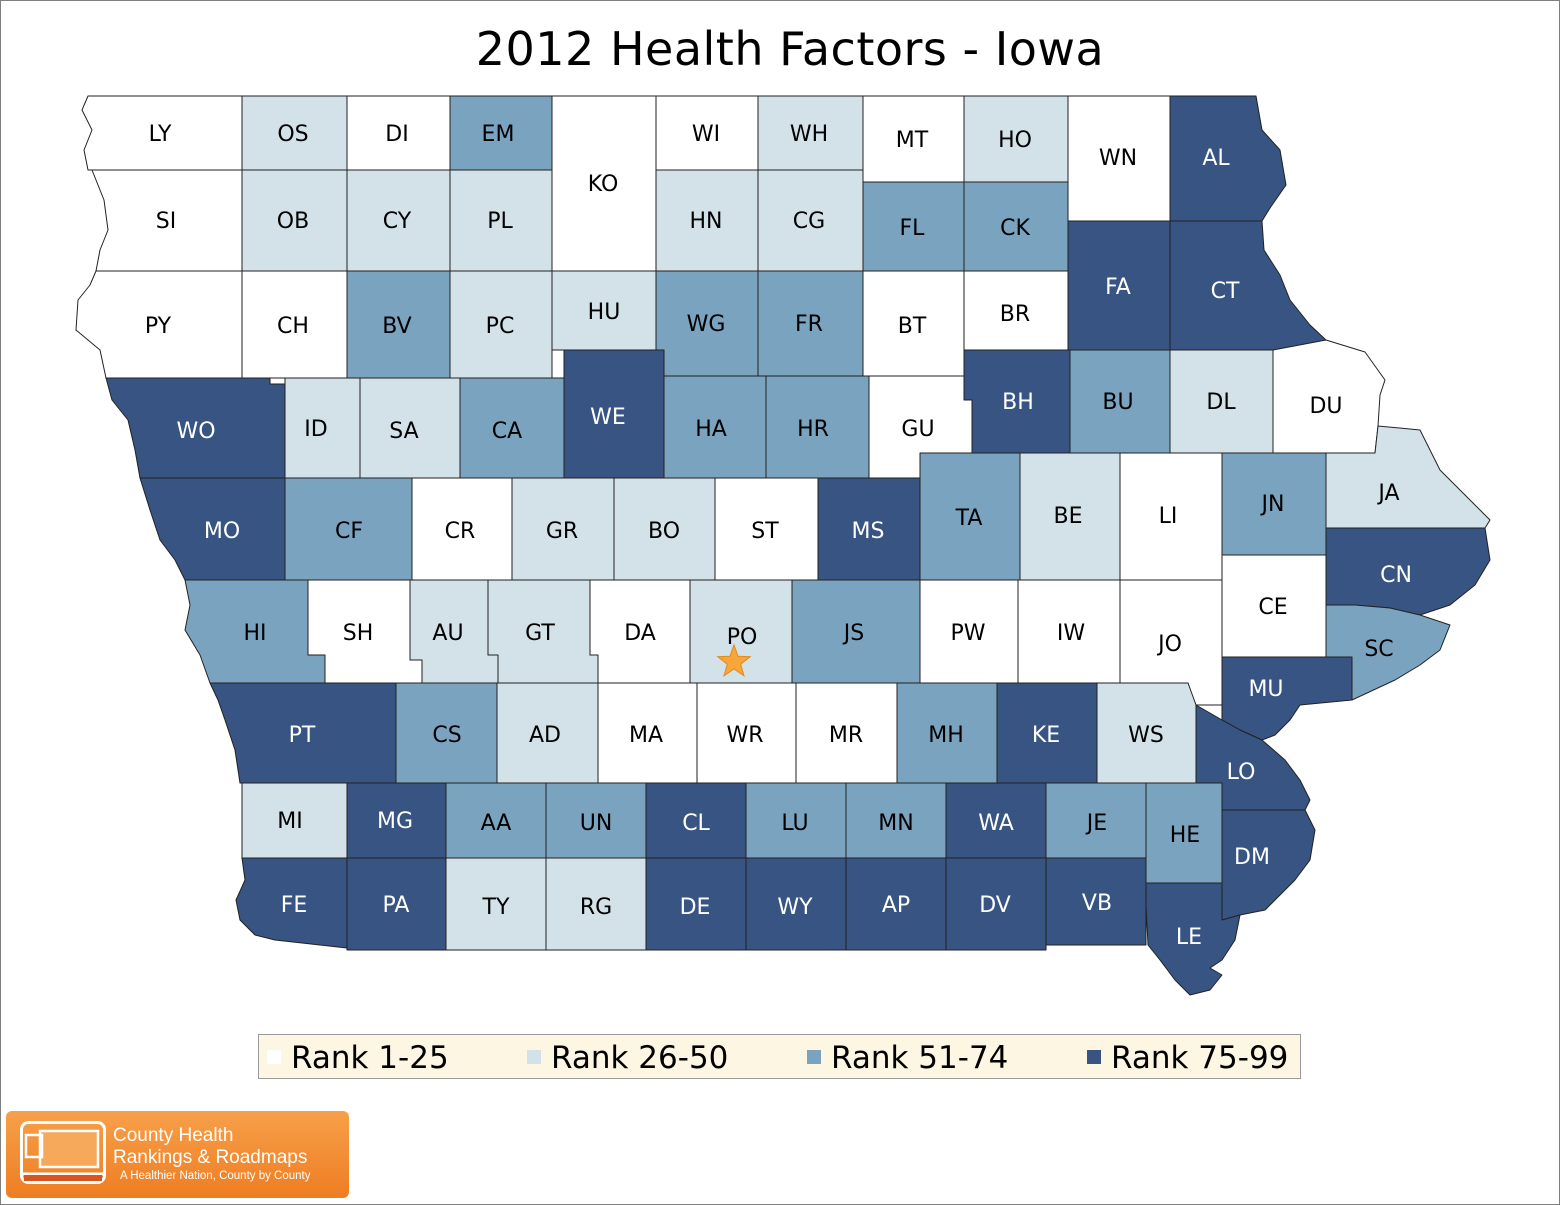 The width and height of the screenshot is (1560, 1205). Describe the element at coordinates (1221, 402) in the screenshot. I see `county-label-dl: DL` at that location.